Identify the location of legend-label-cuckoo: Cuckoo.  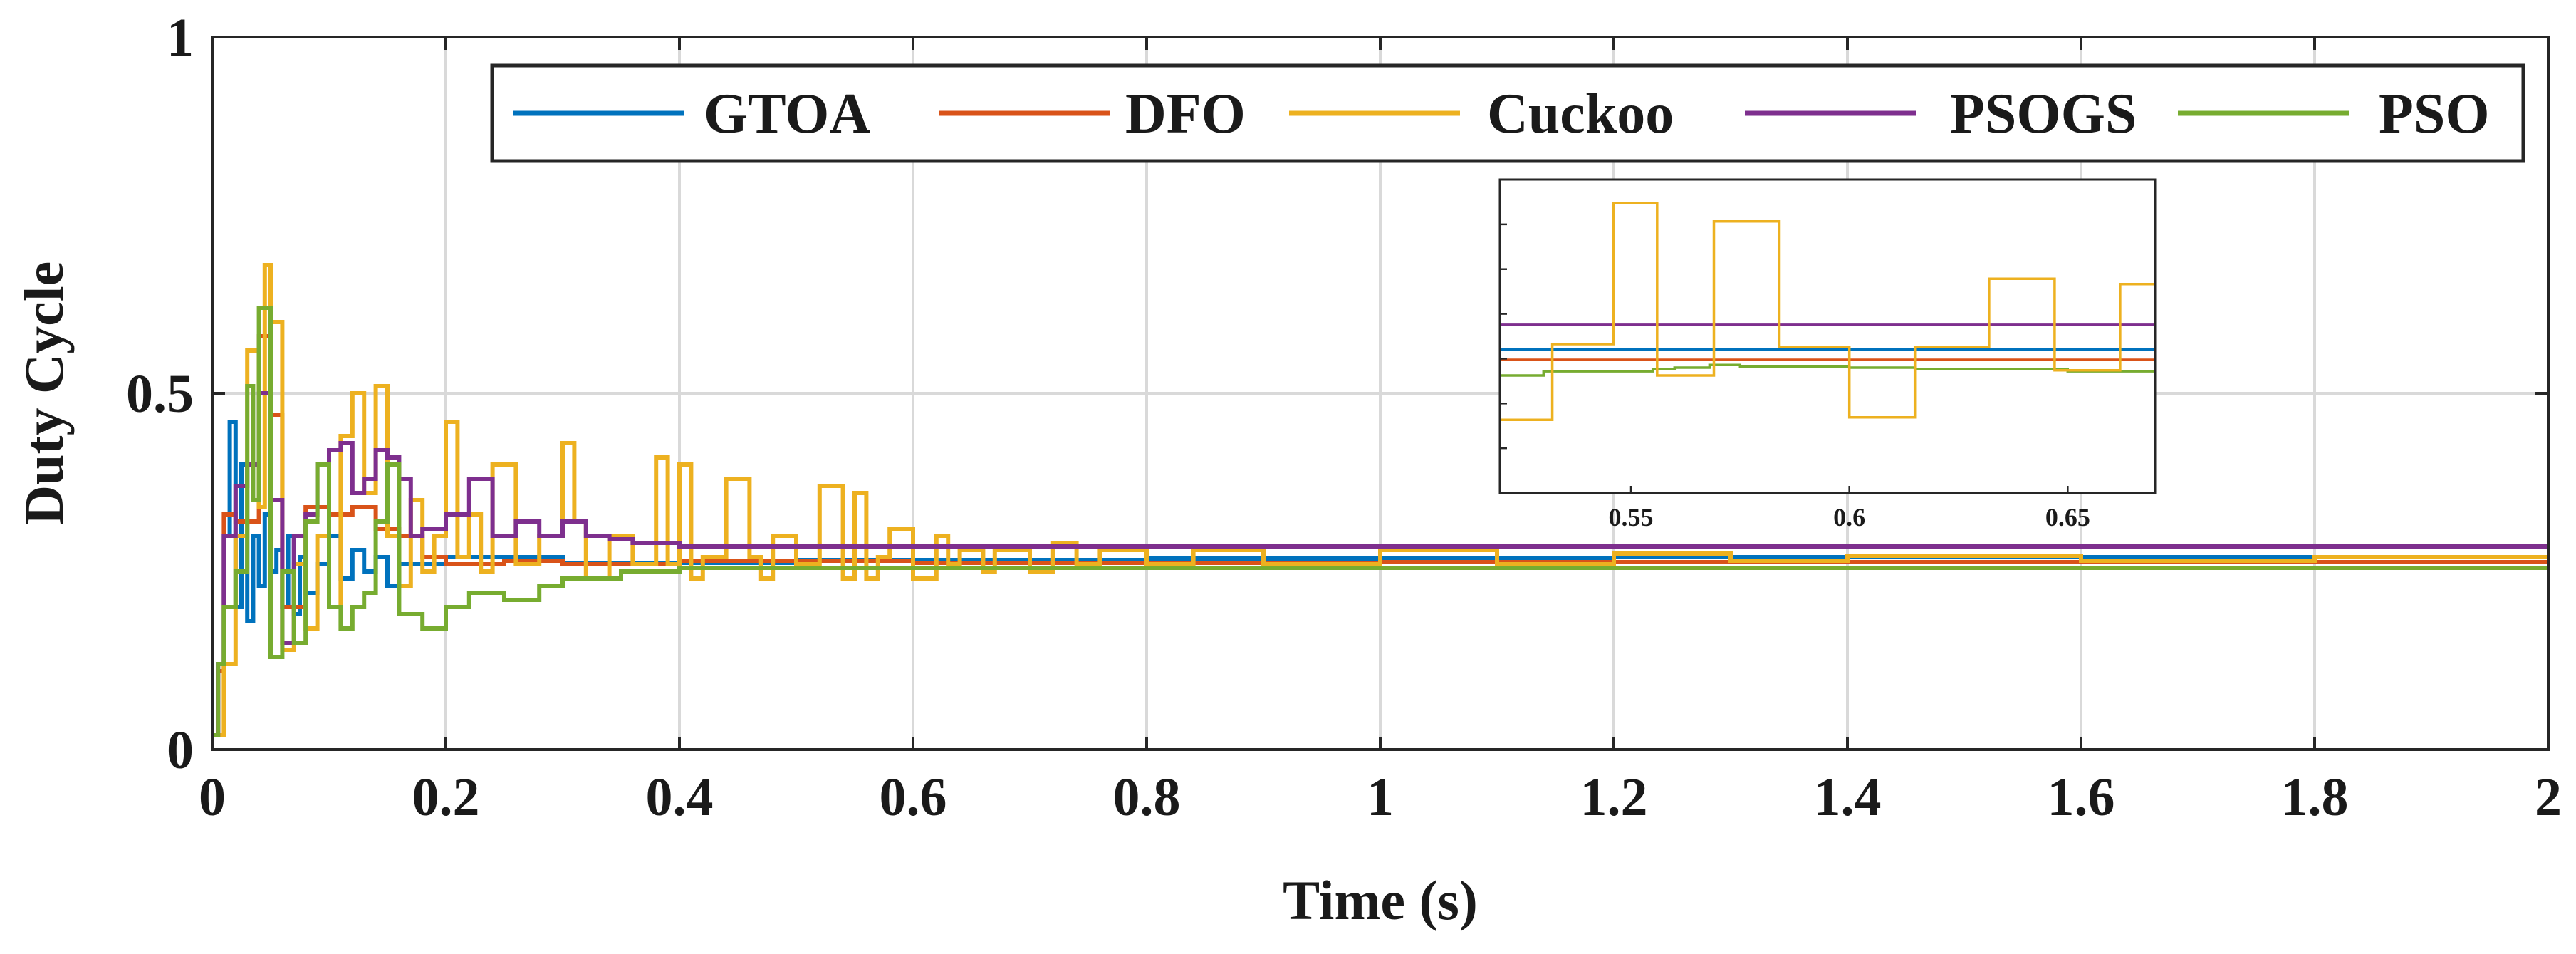
(1580, 114).